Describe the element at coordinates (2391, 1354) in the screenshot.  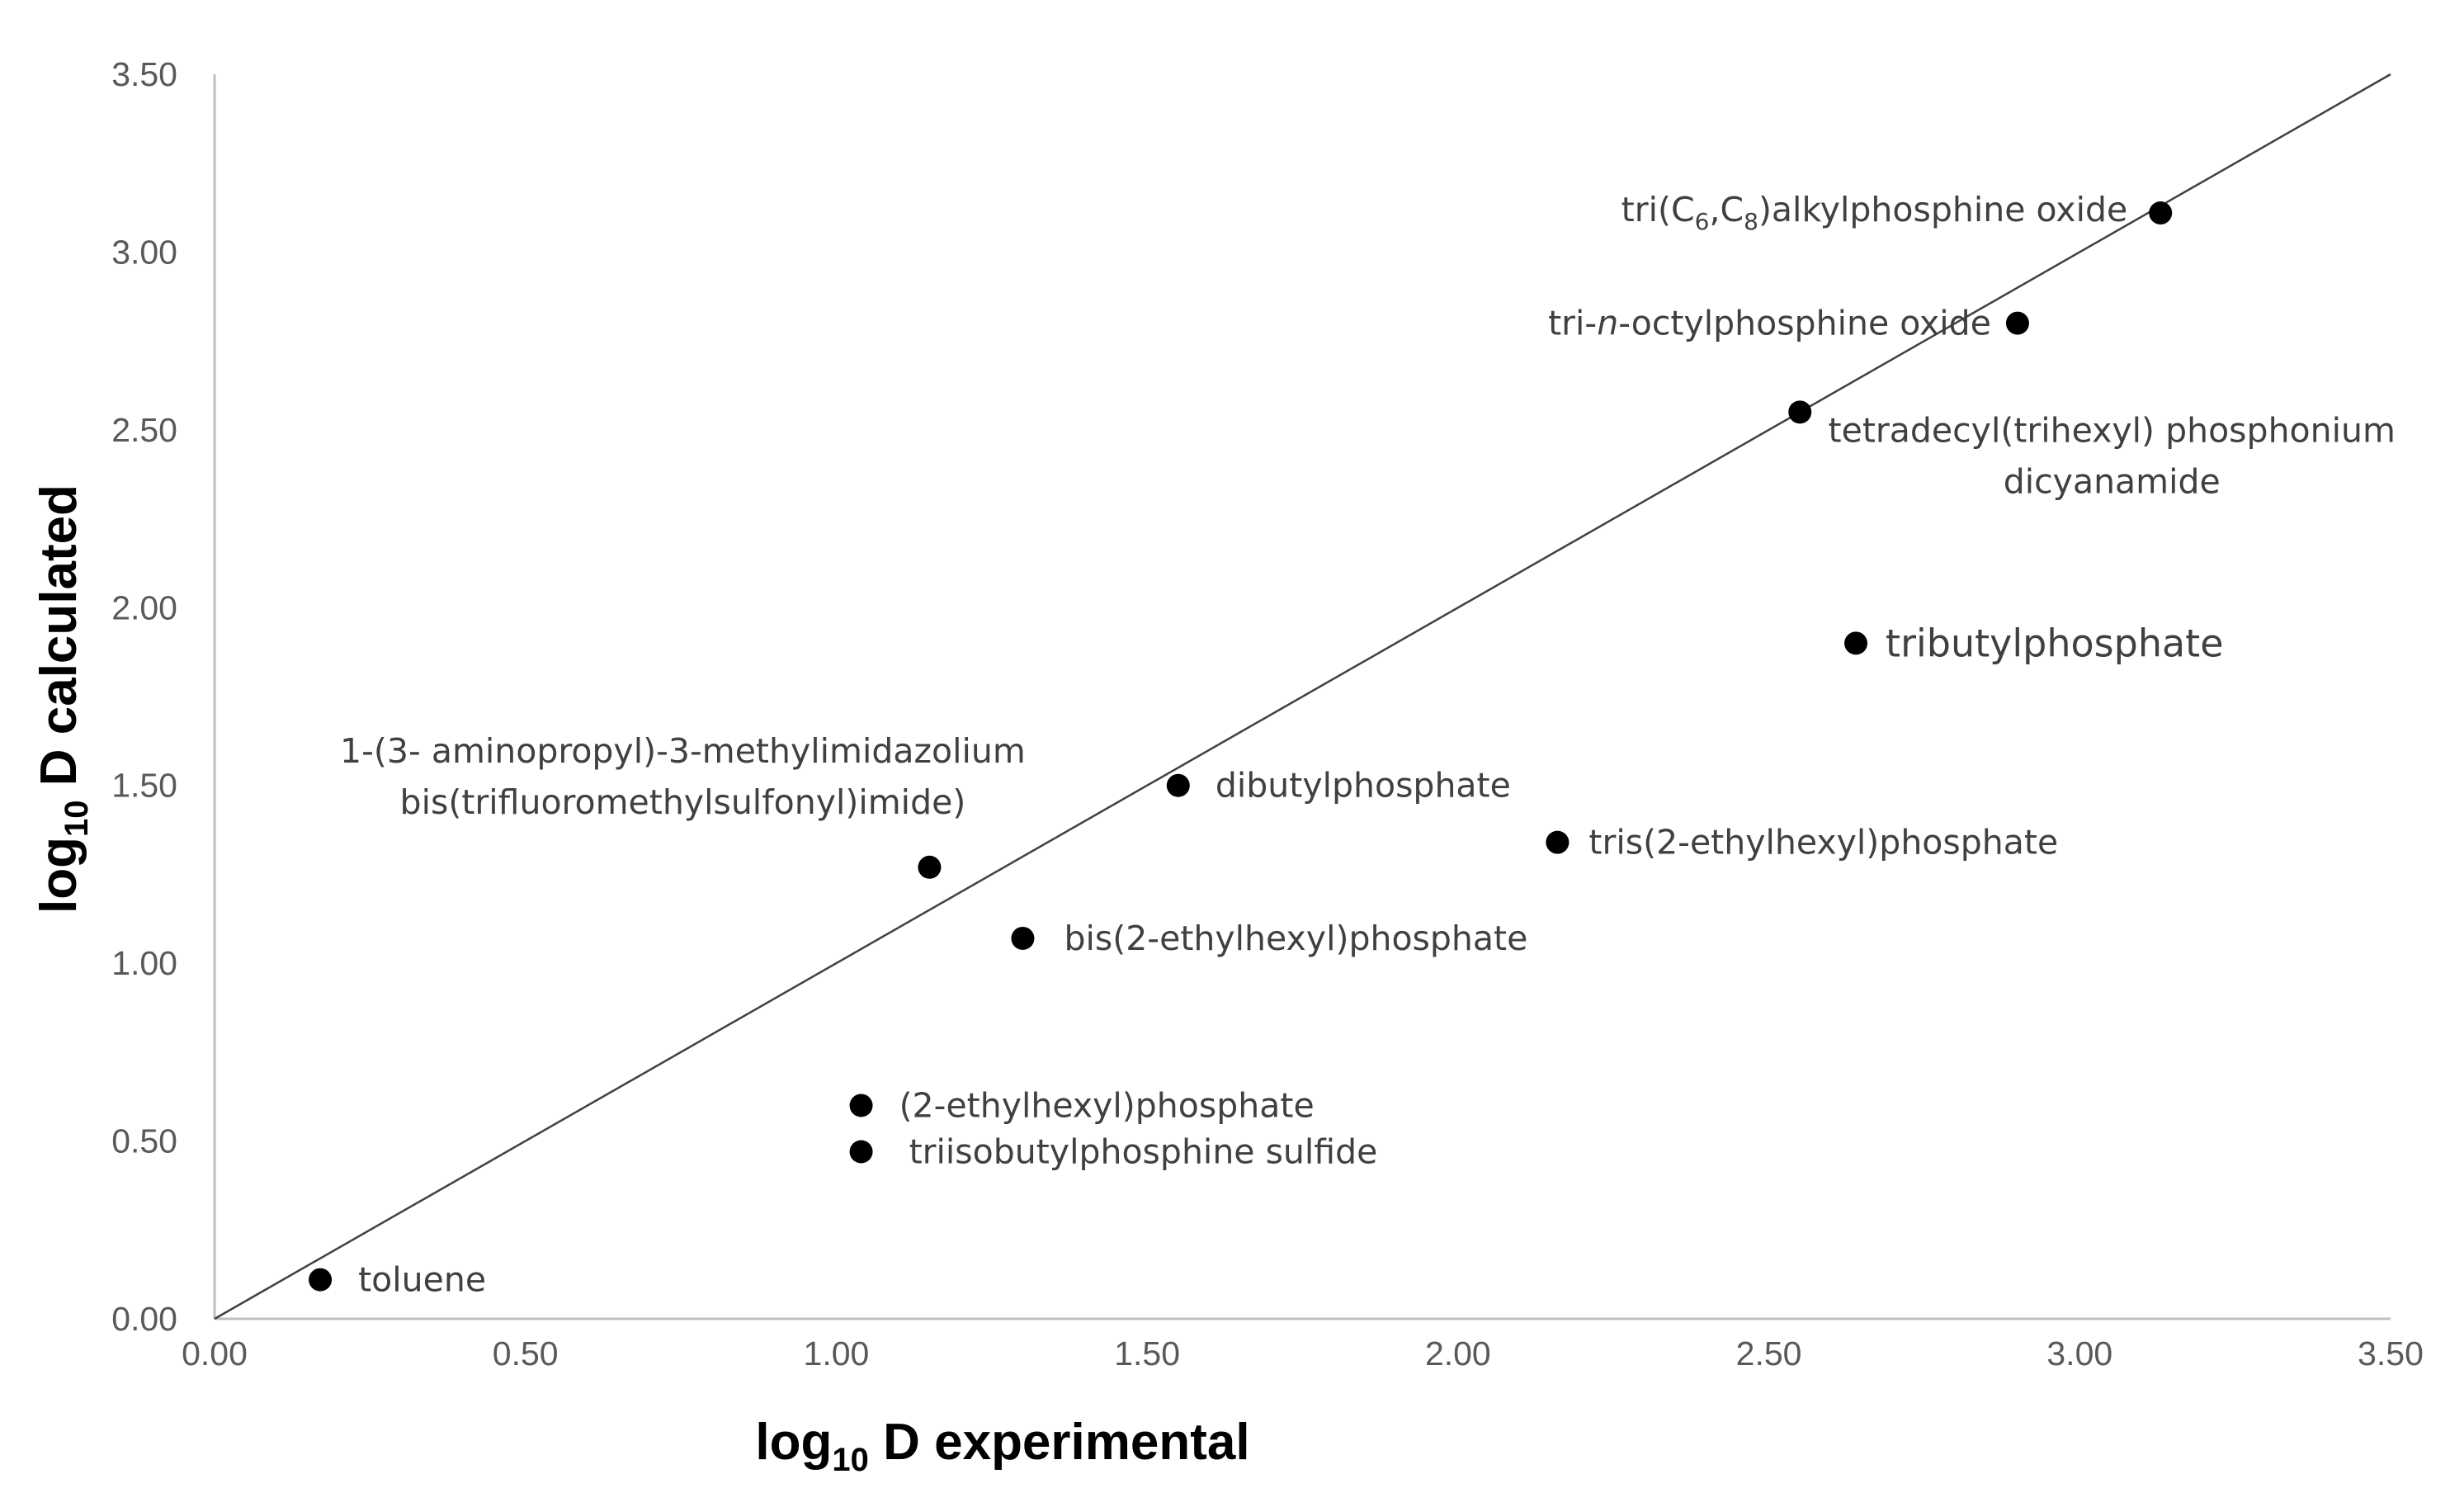
I see `x-tick-label: 3.50` at that location.